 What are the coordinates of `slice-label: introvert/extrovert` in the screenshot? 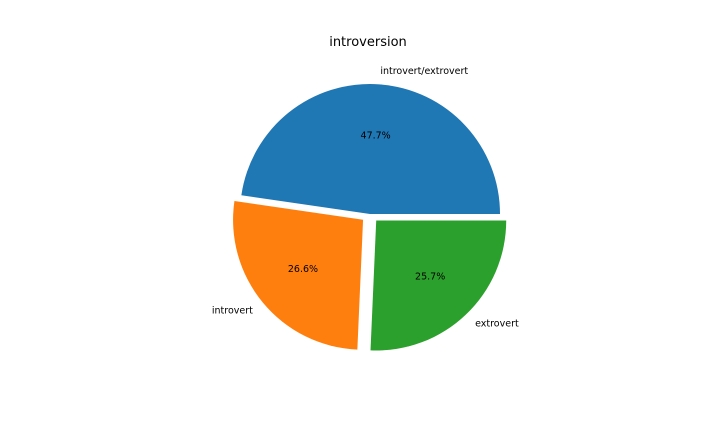 It's located at (424, 71).